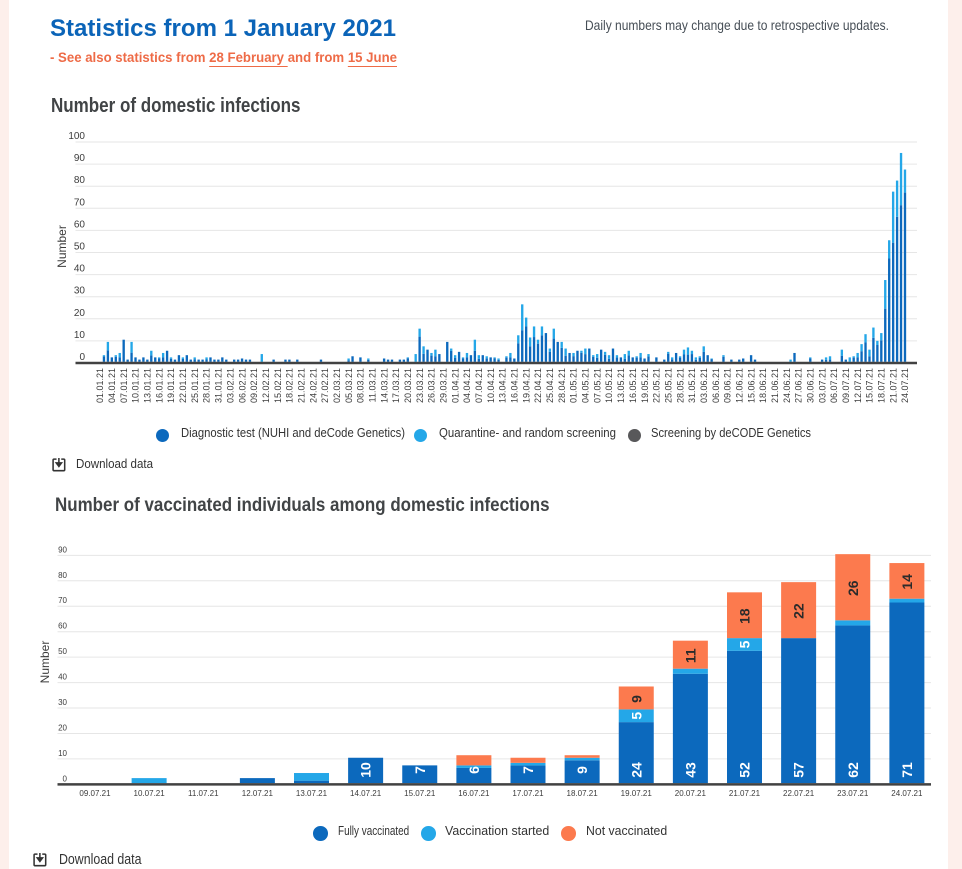  What do you see at coordinates (372, 385) in the screenshot?
I see `svg-text: 11.03.21` at bounding box center [372, 385].